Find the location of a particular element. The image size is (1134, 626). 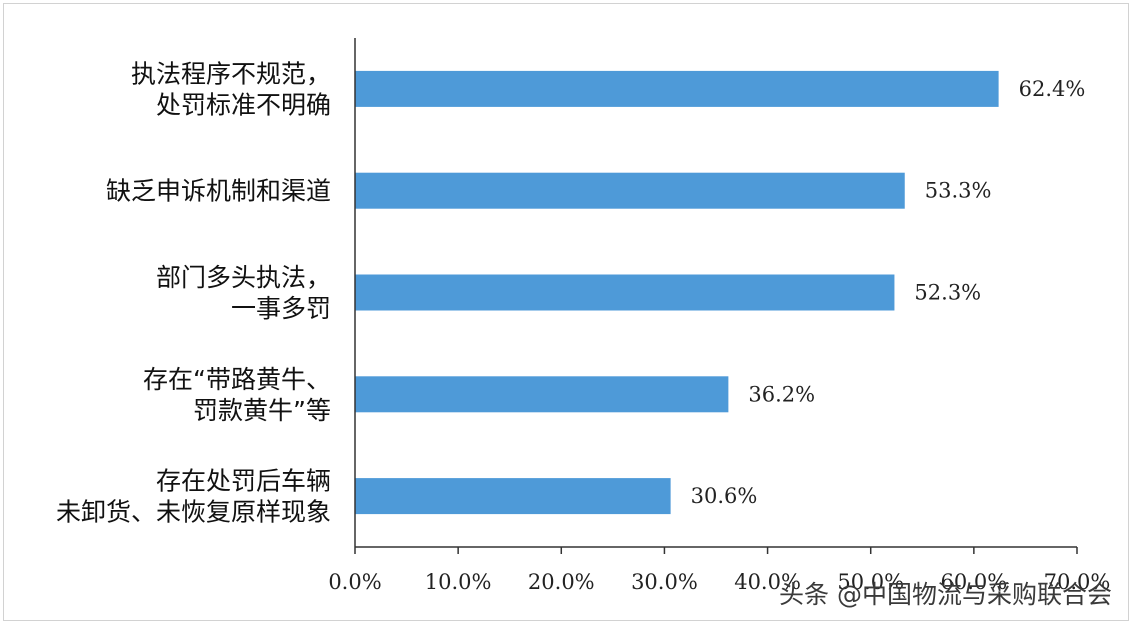

category-label-2-line-1: 缺乏申诉机制和渠道 is located at coordinates (218, 191).